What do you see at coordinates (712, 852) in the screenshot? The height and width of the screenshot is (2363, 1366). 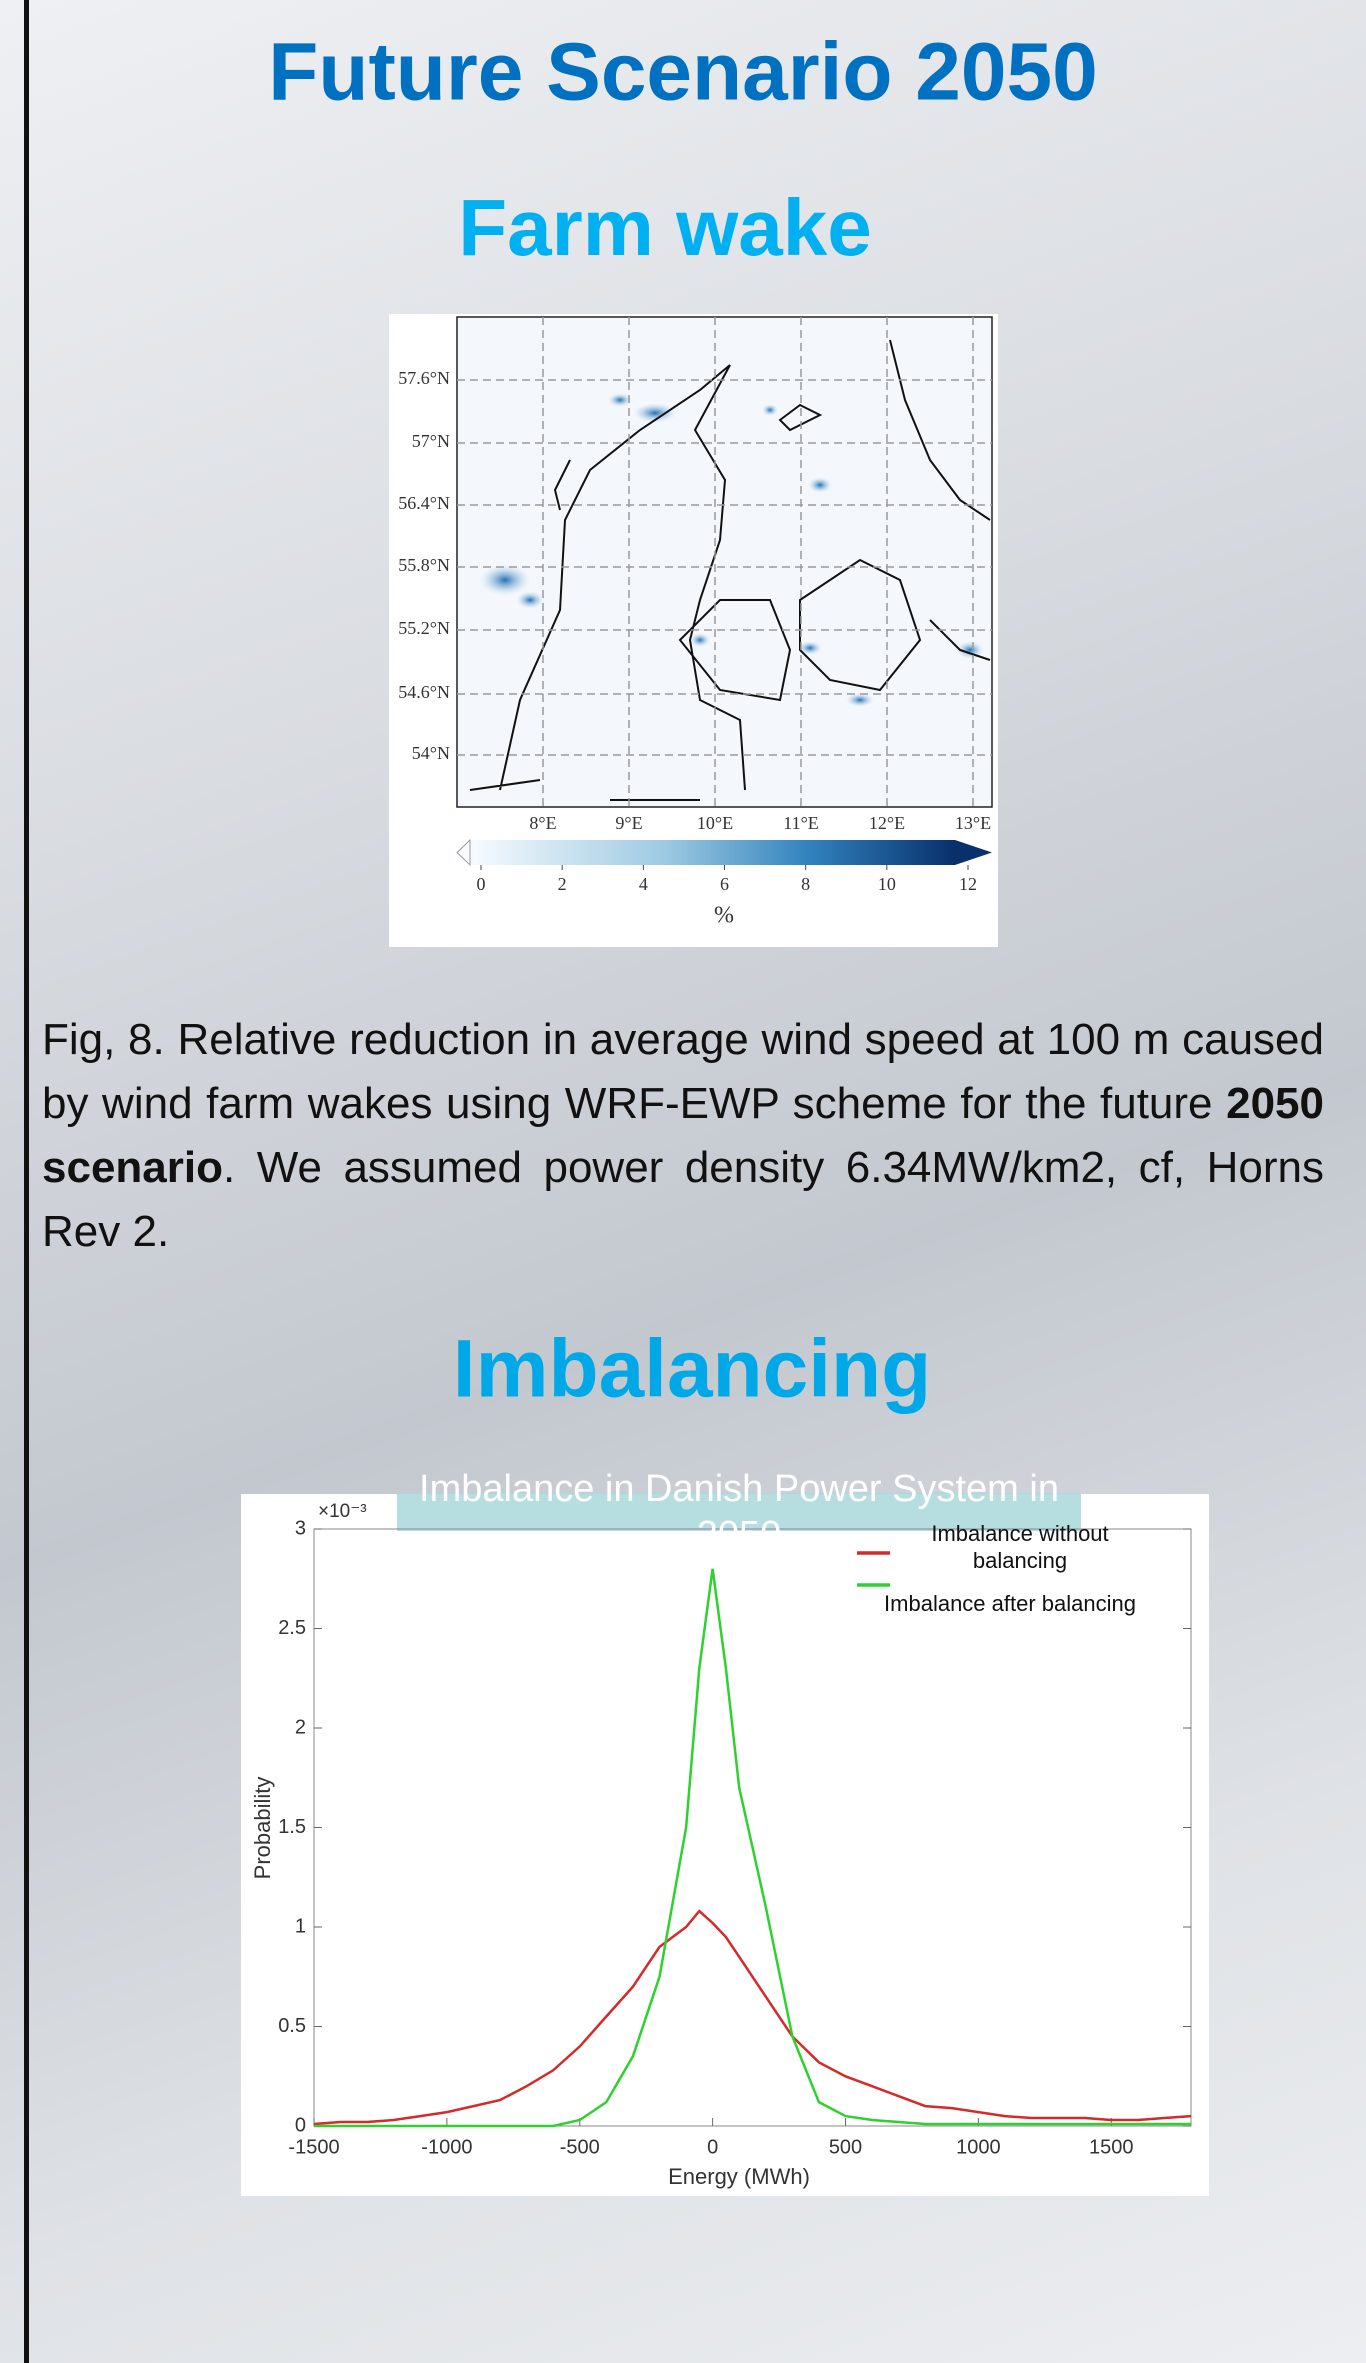 I see `colorbar` at bounding box center [712, 852].